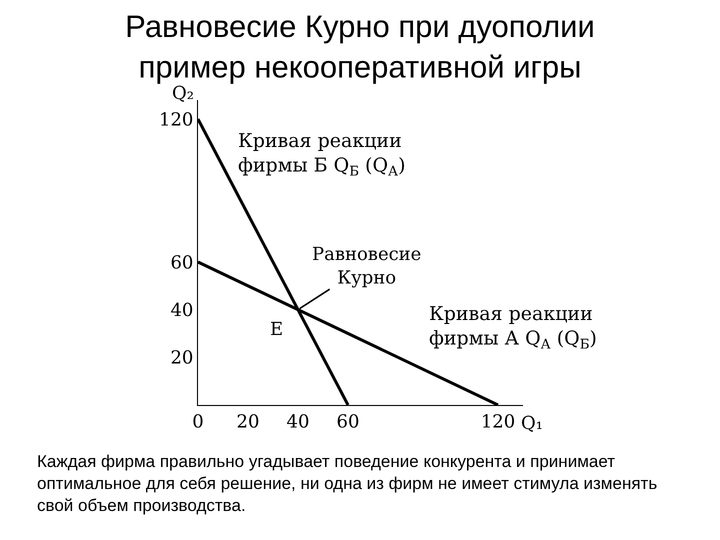 This screenshot has width=720, height=540. What do you see at coordinates (532, 423) in the screenshot?
I see `x-axis-title: Q₁` at bounding box center [532, 423].